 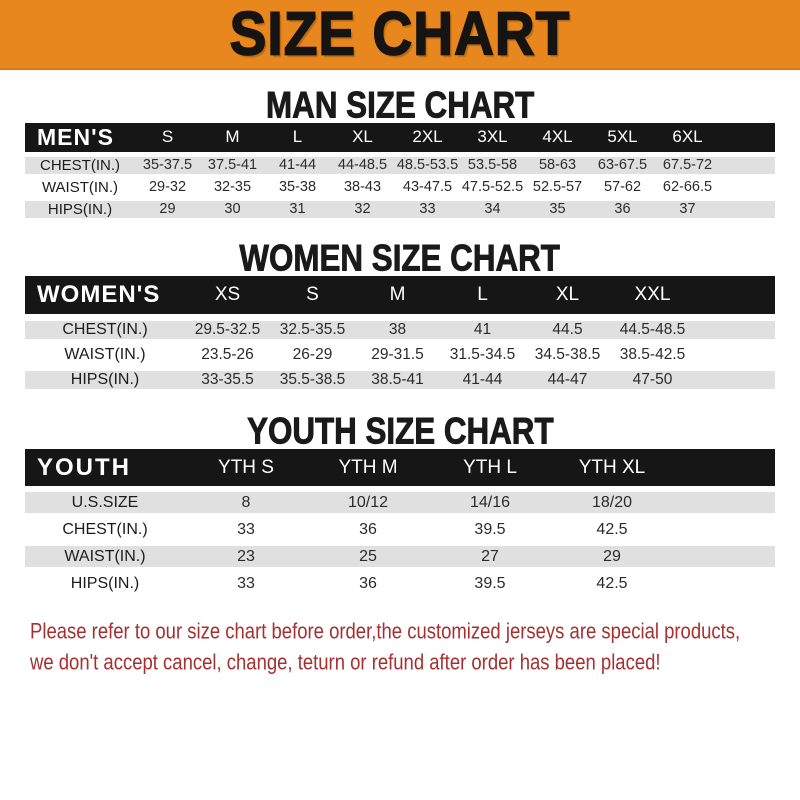 What do you see at coordinates (427, 166) in the screenshot?
I see `size-value-cell: 48.5-53.5` at bounding box center [427, 166].